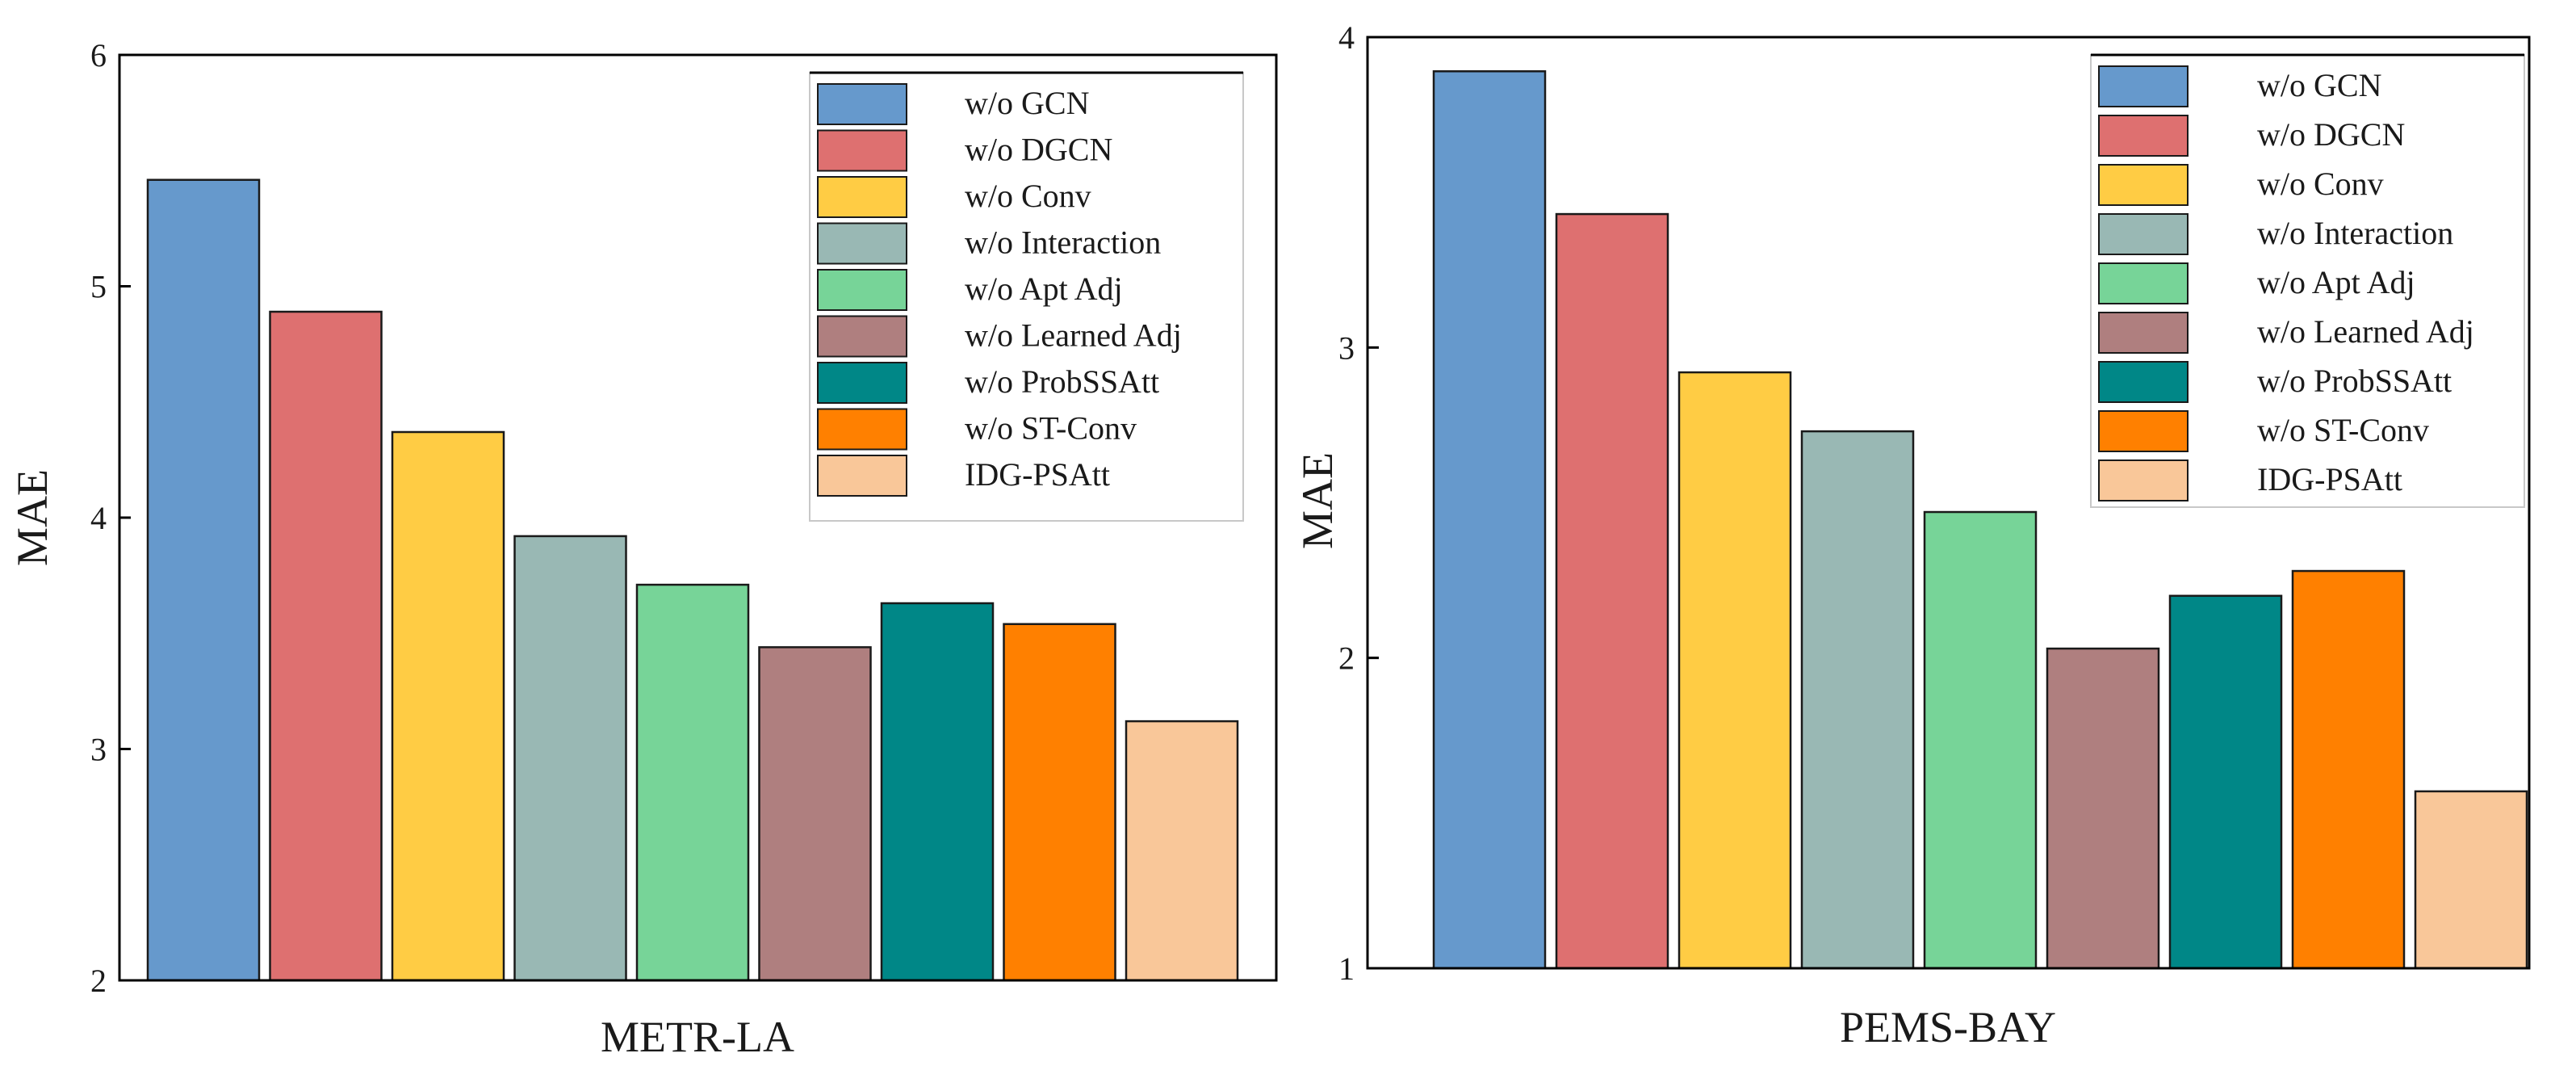 The image size is (2576, 1070). Describe the element at coordinates (1346, 969) in the screenshot. I see `y-tick-label-pems-bay-0: 1` at that location.